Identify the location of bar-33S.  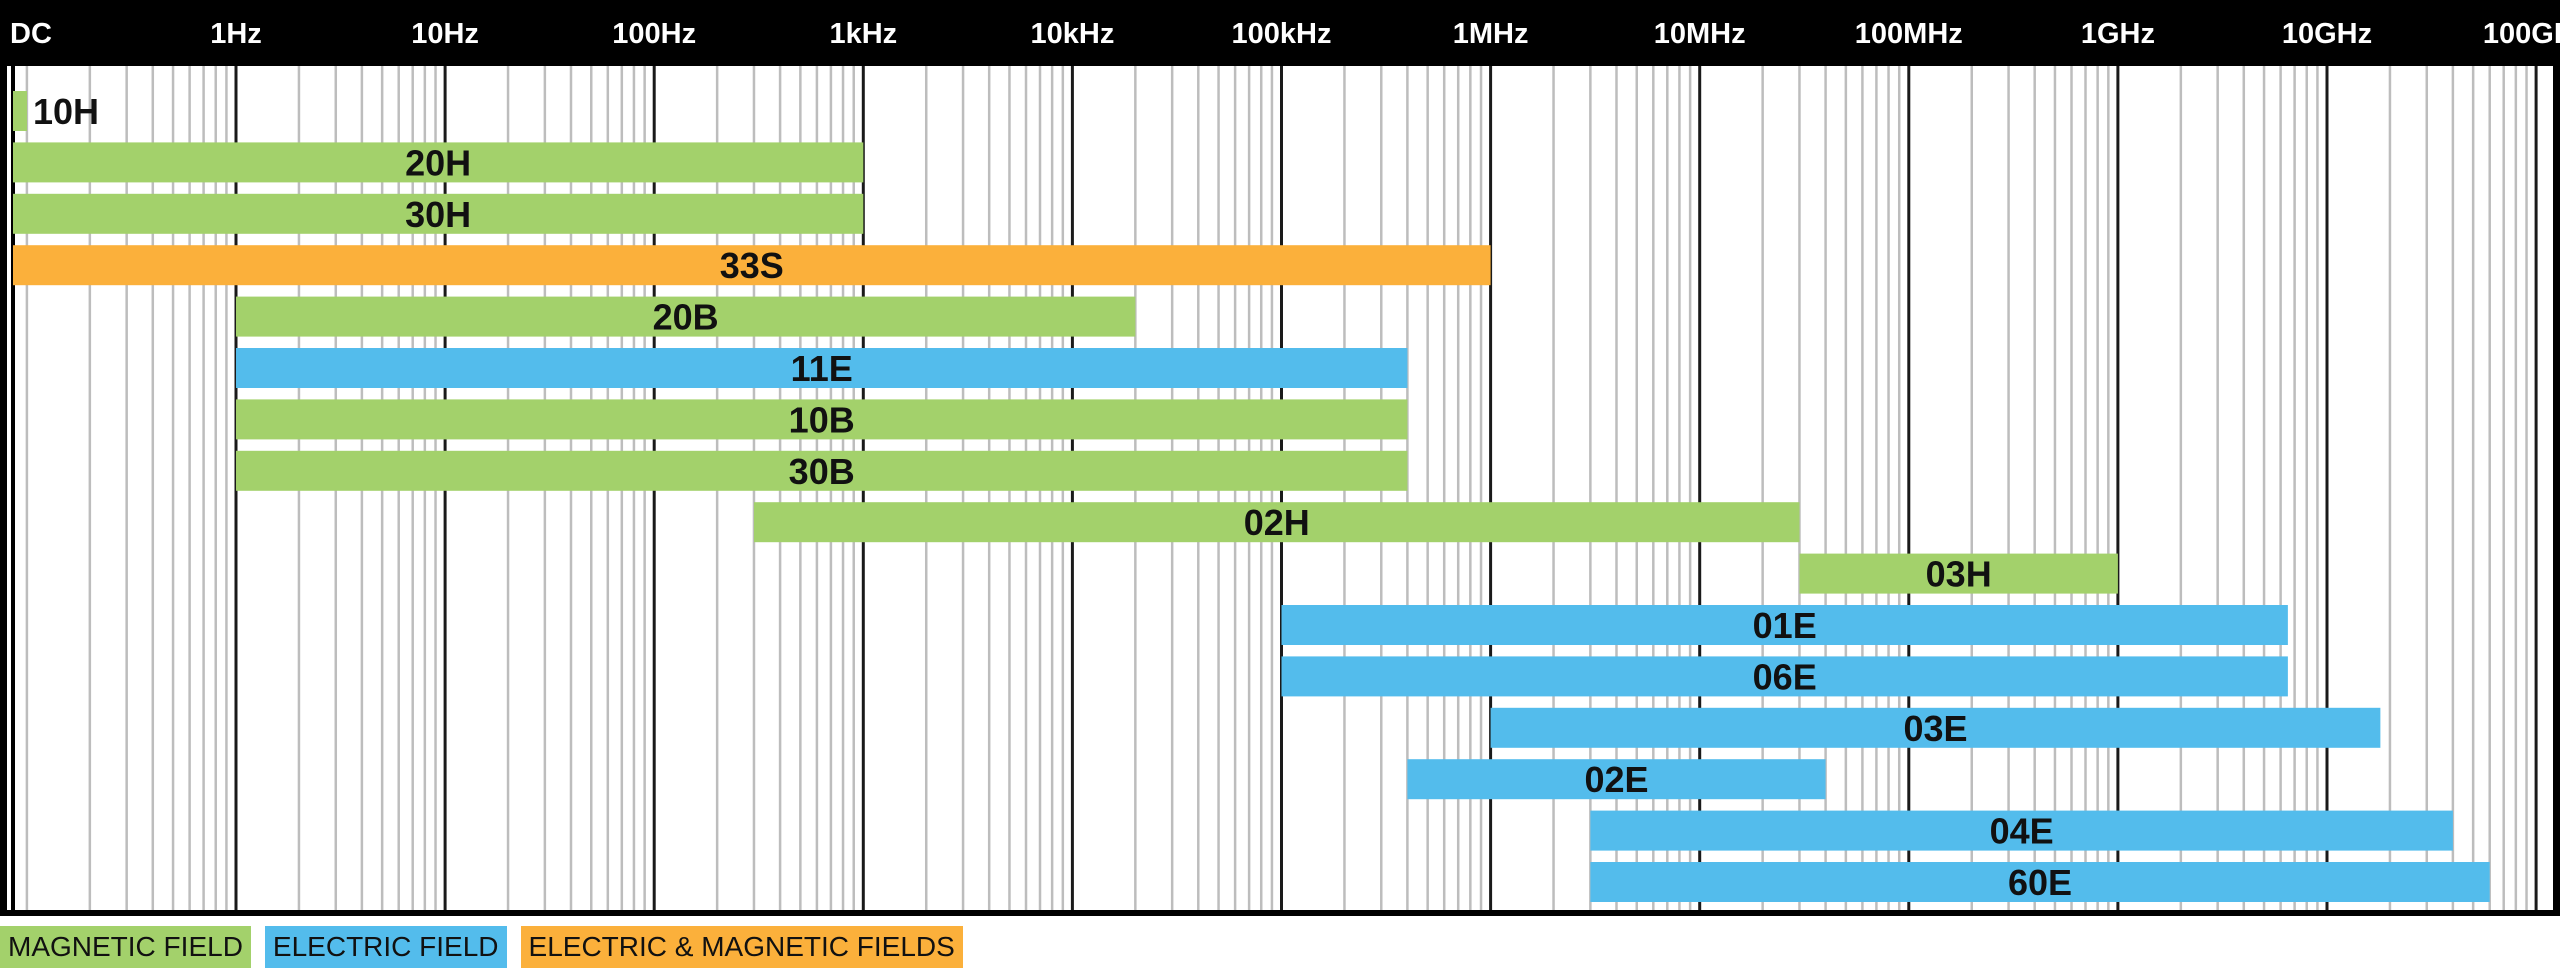
(752, 265).